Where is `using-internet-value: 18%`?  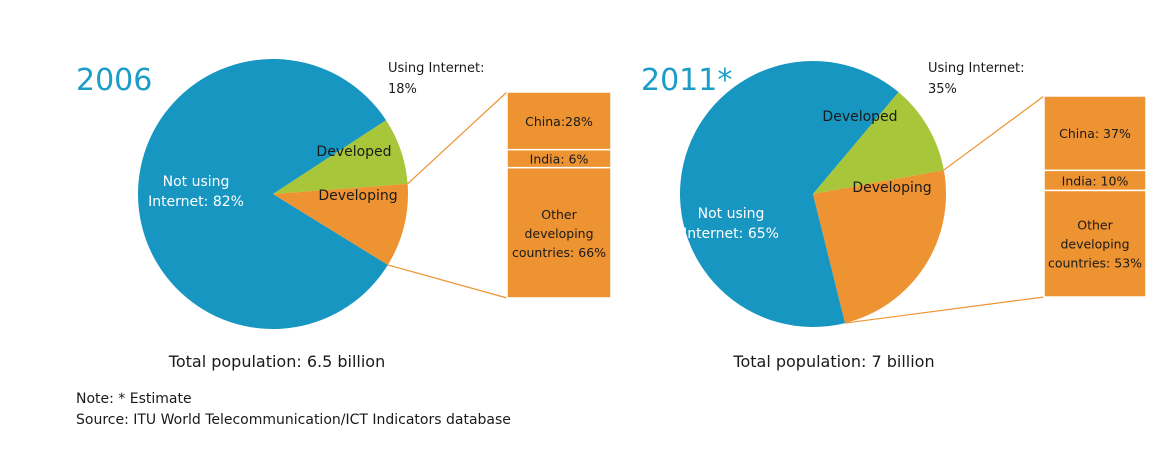
using-internet-value: 18% is located at coordinates (402, 89).